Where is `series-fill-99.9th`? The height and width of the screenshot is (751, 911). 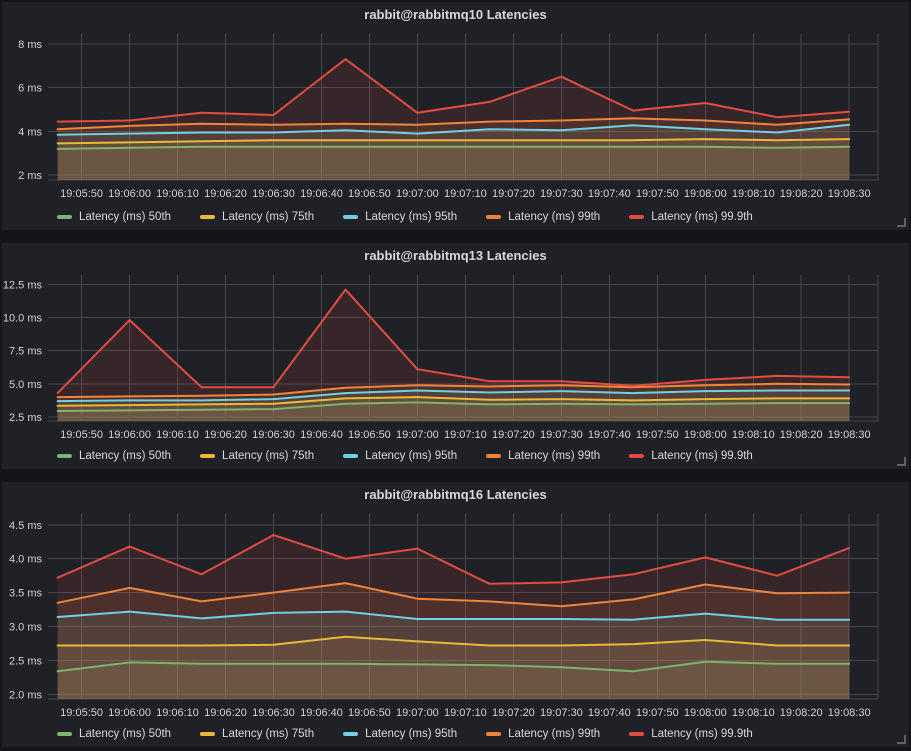 series-fill-99.9th is located at coordinates (453, 120).